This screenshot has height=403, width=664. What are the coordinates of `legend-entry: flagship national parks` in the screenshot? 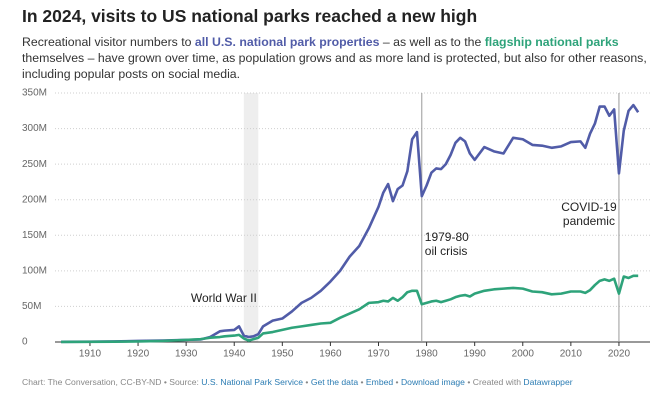 It's located at (551, 42).